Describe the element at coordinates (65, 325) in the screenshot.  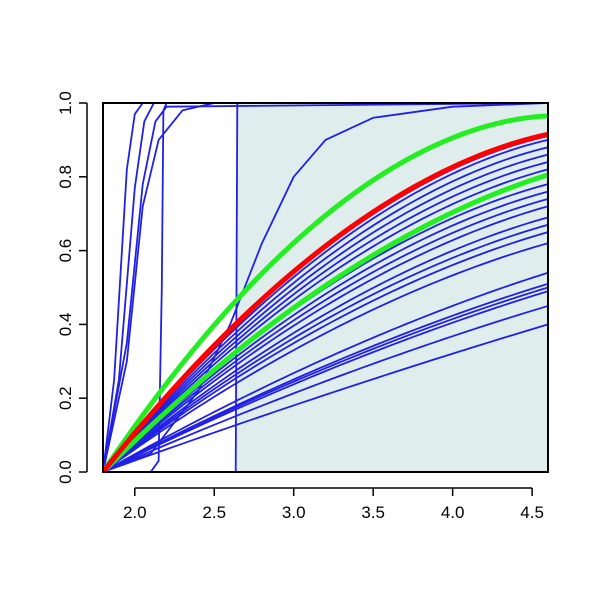
I see `y-tick-label: 0.4` at that location.